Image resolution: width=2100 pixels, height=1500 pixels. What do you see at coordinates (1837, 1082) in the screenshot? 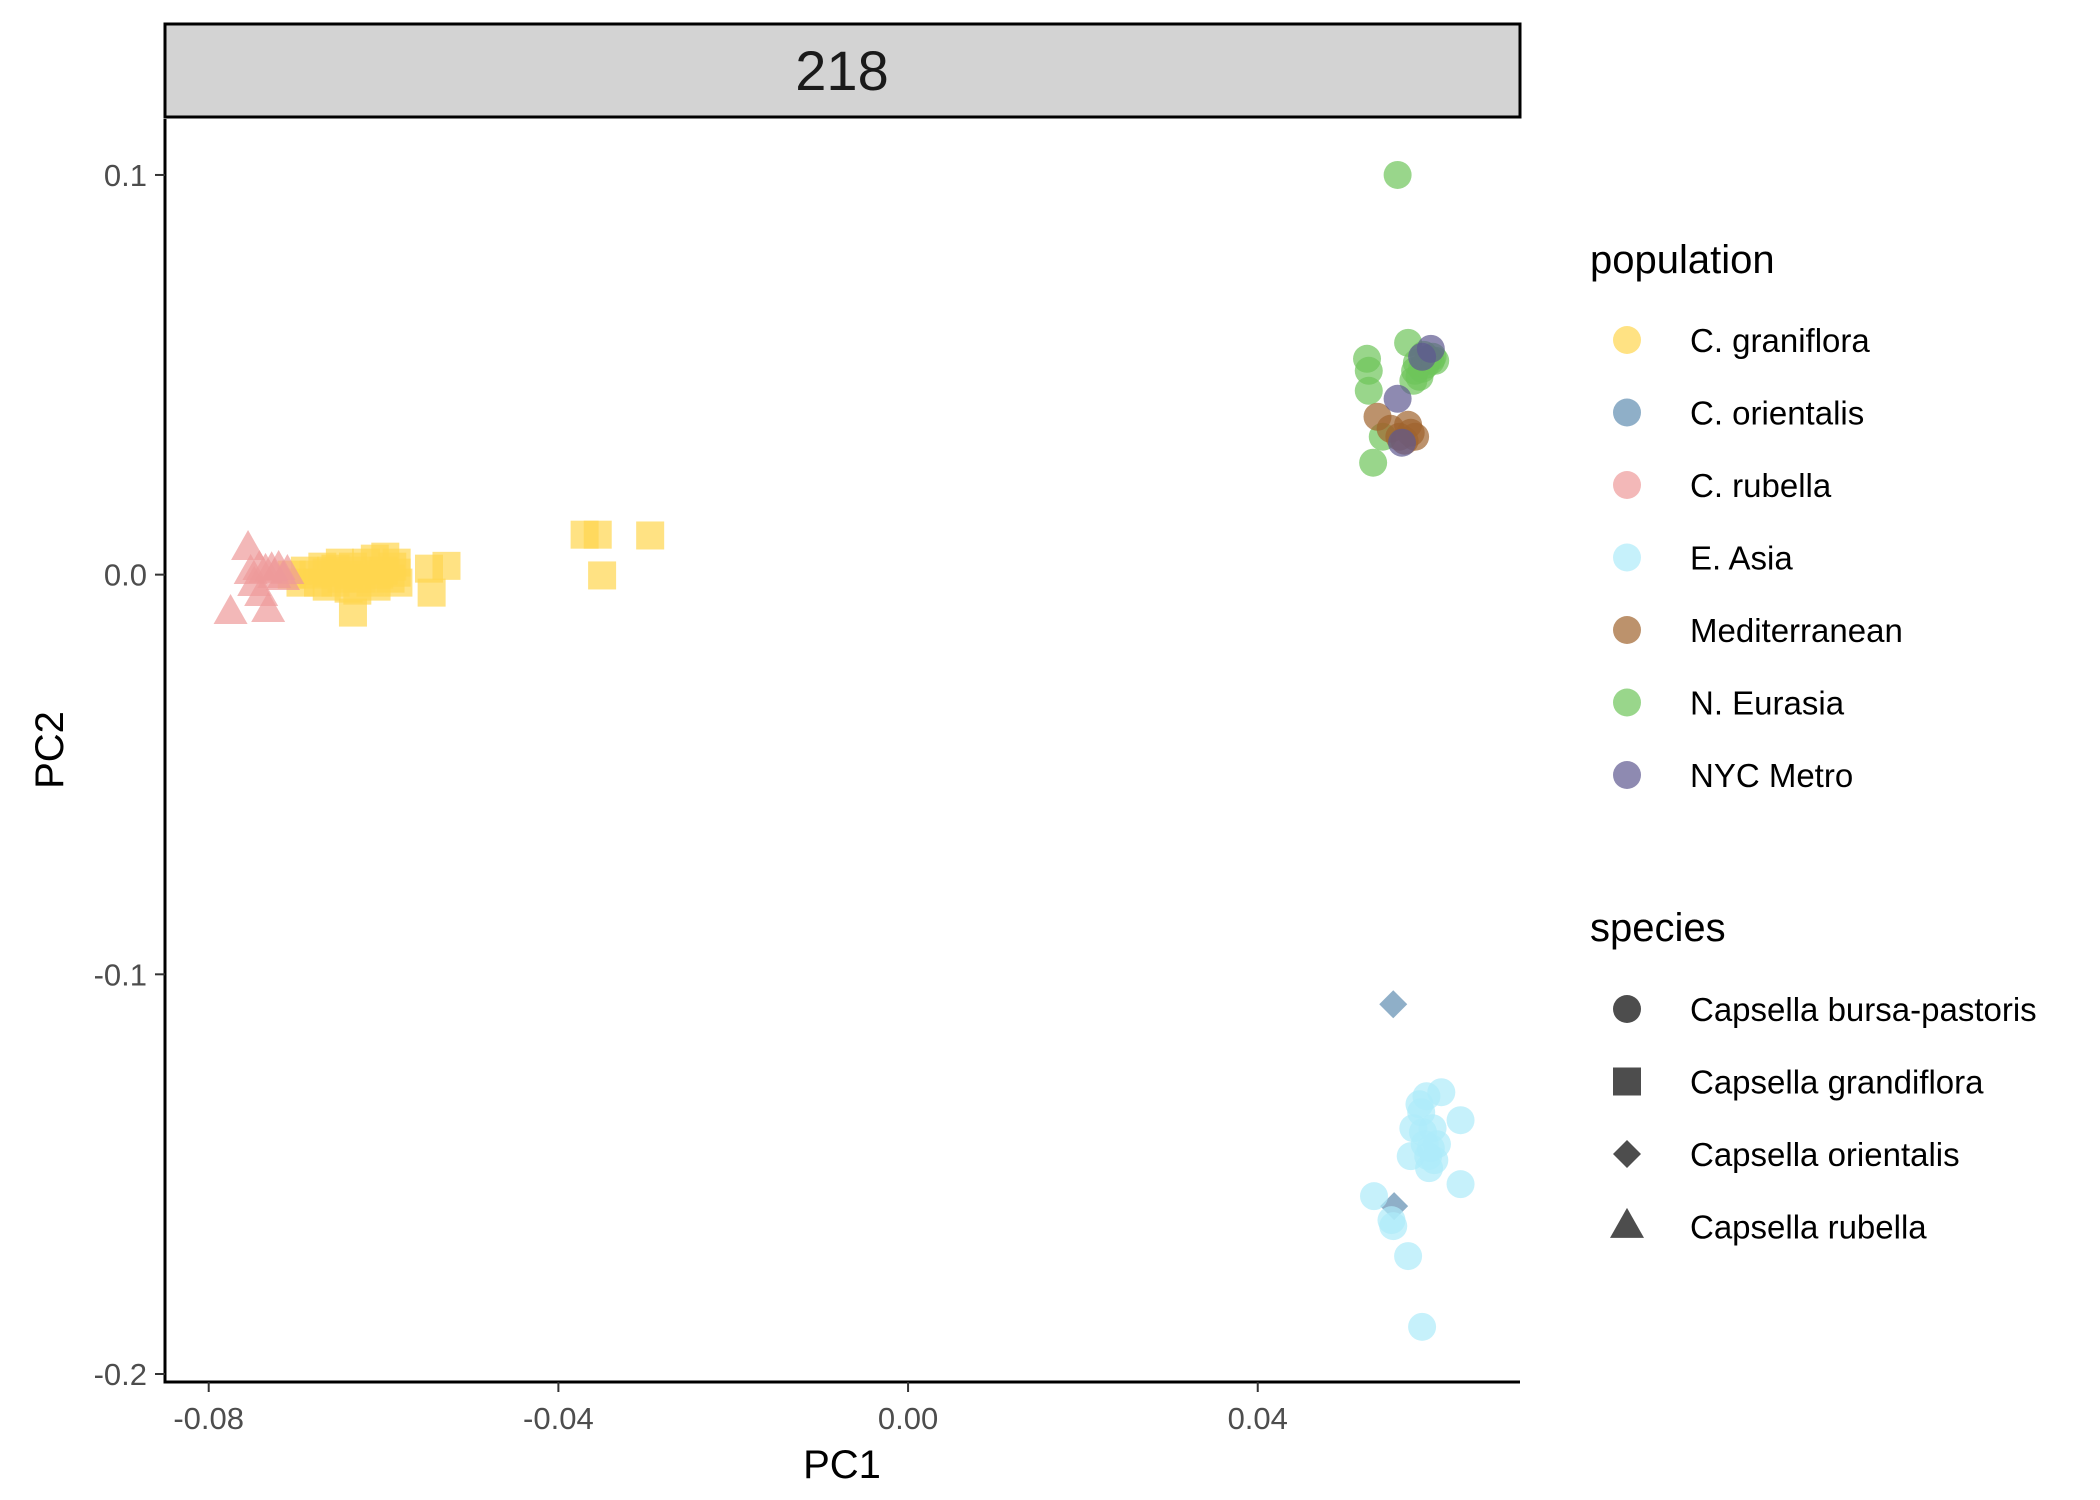
I see `legend-species-label: Capsella grandiflora` at bounding box center [1837, 1082].